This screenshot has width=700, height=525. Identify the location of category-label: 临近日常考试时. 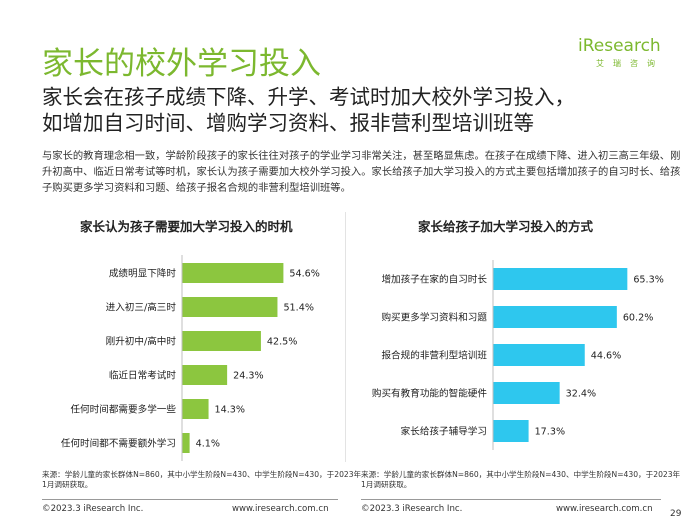
(143, 376).